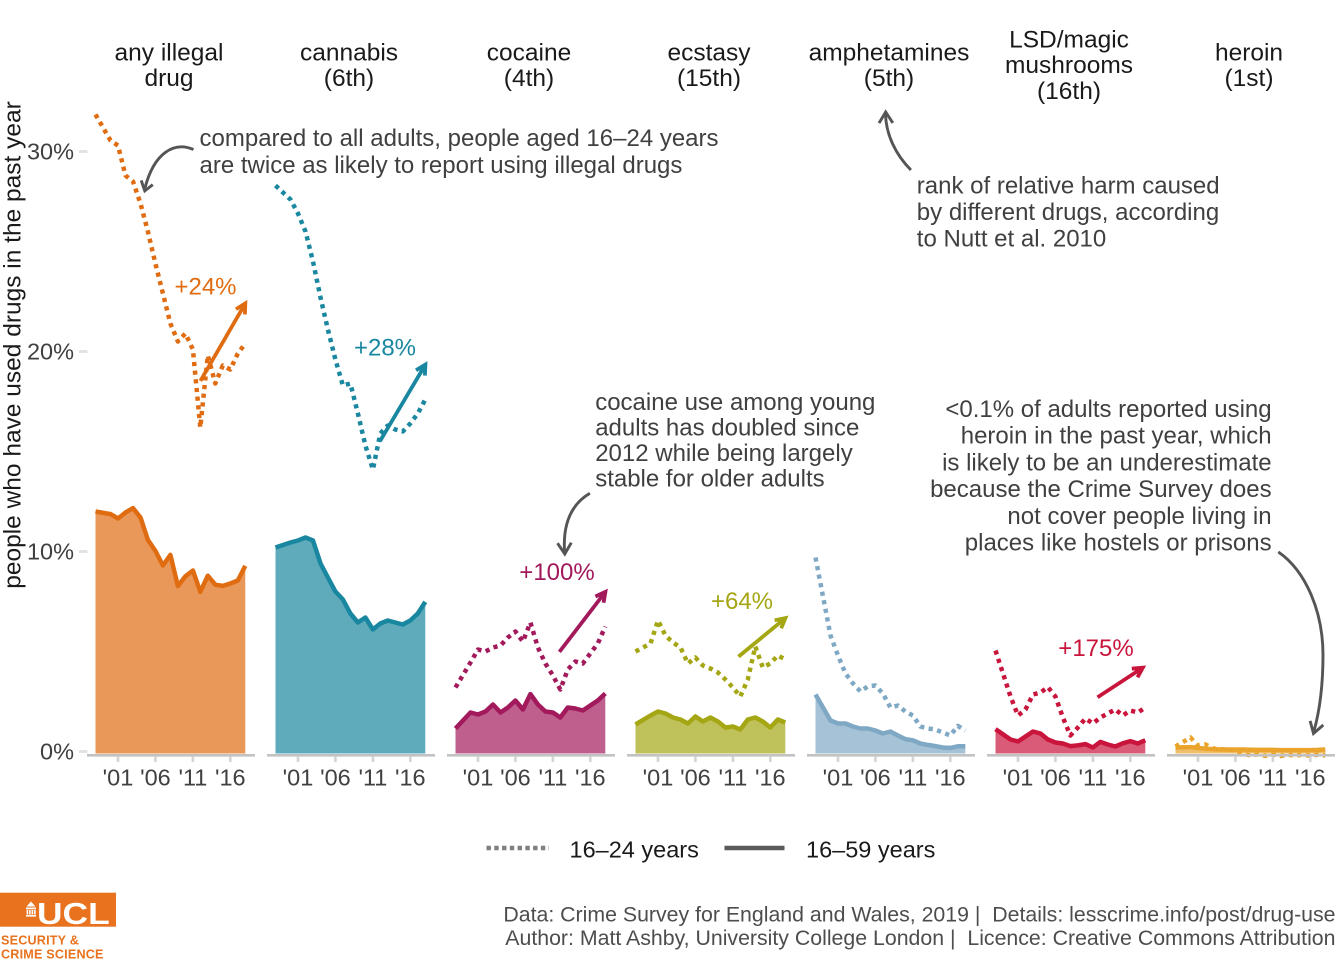  Describe the element at coordinates (50, 352) in the screenshot. I see `svg-text: 20%` at that location.